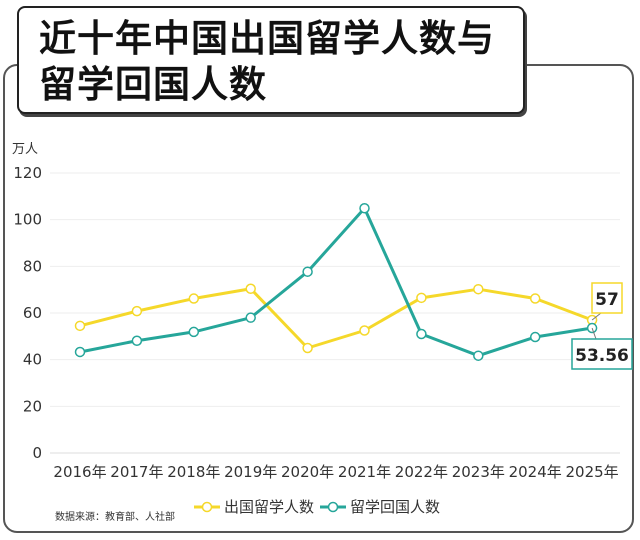  What do you see at coordinates (207, 506) in the screenshot?
I see `legend-marker-outbound` at bounding box center [207, 506].